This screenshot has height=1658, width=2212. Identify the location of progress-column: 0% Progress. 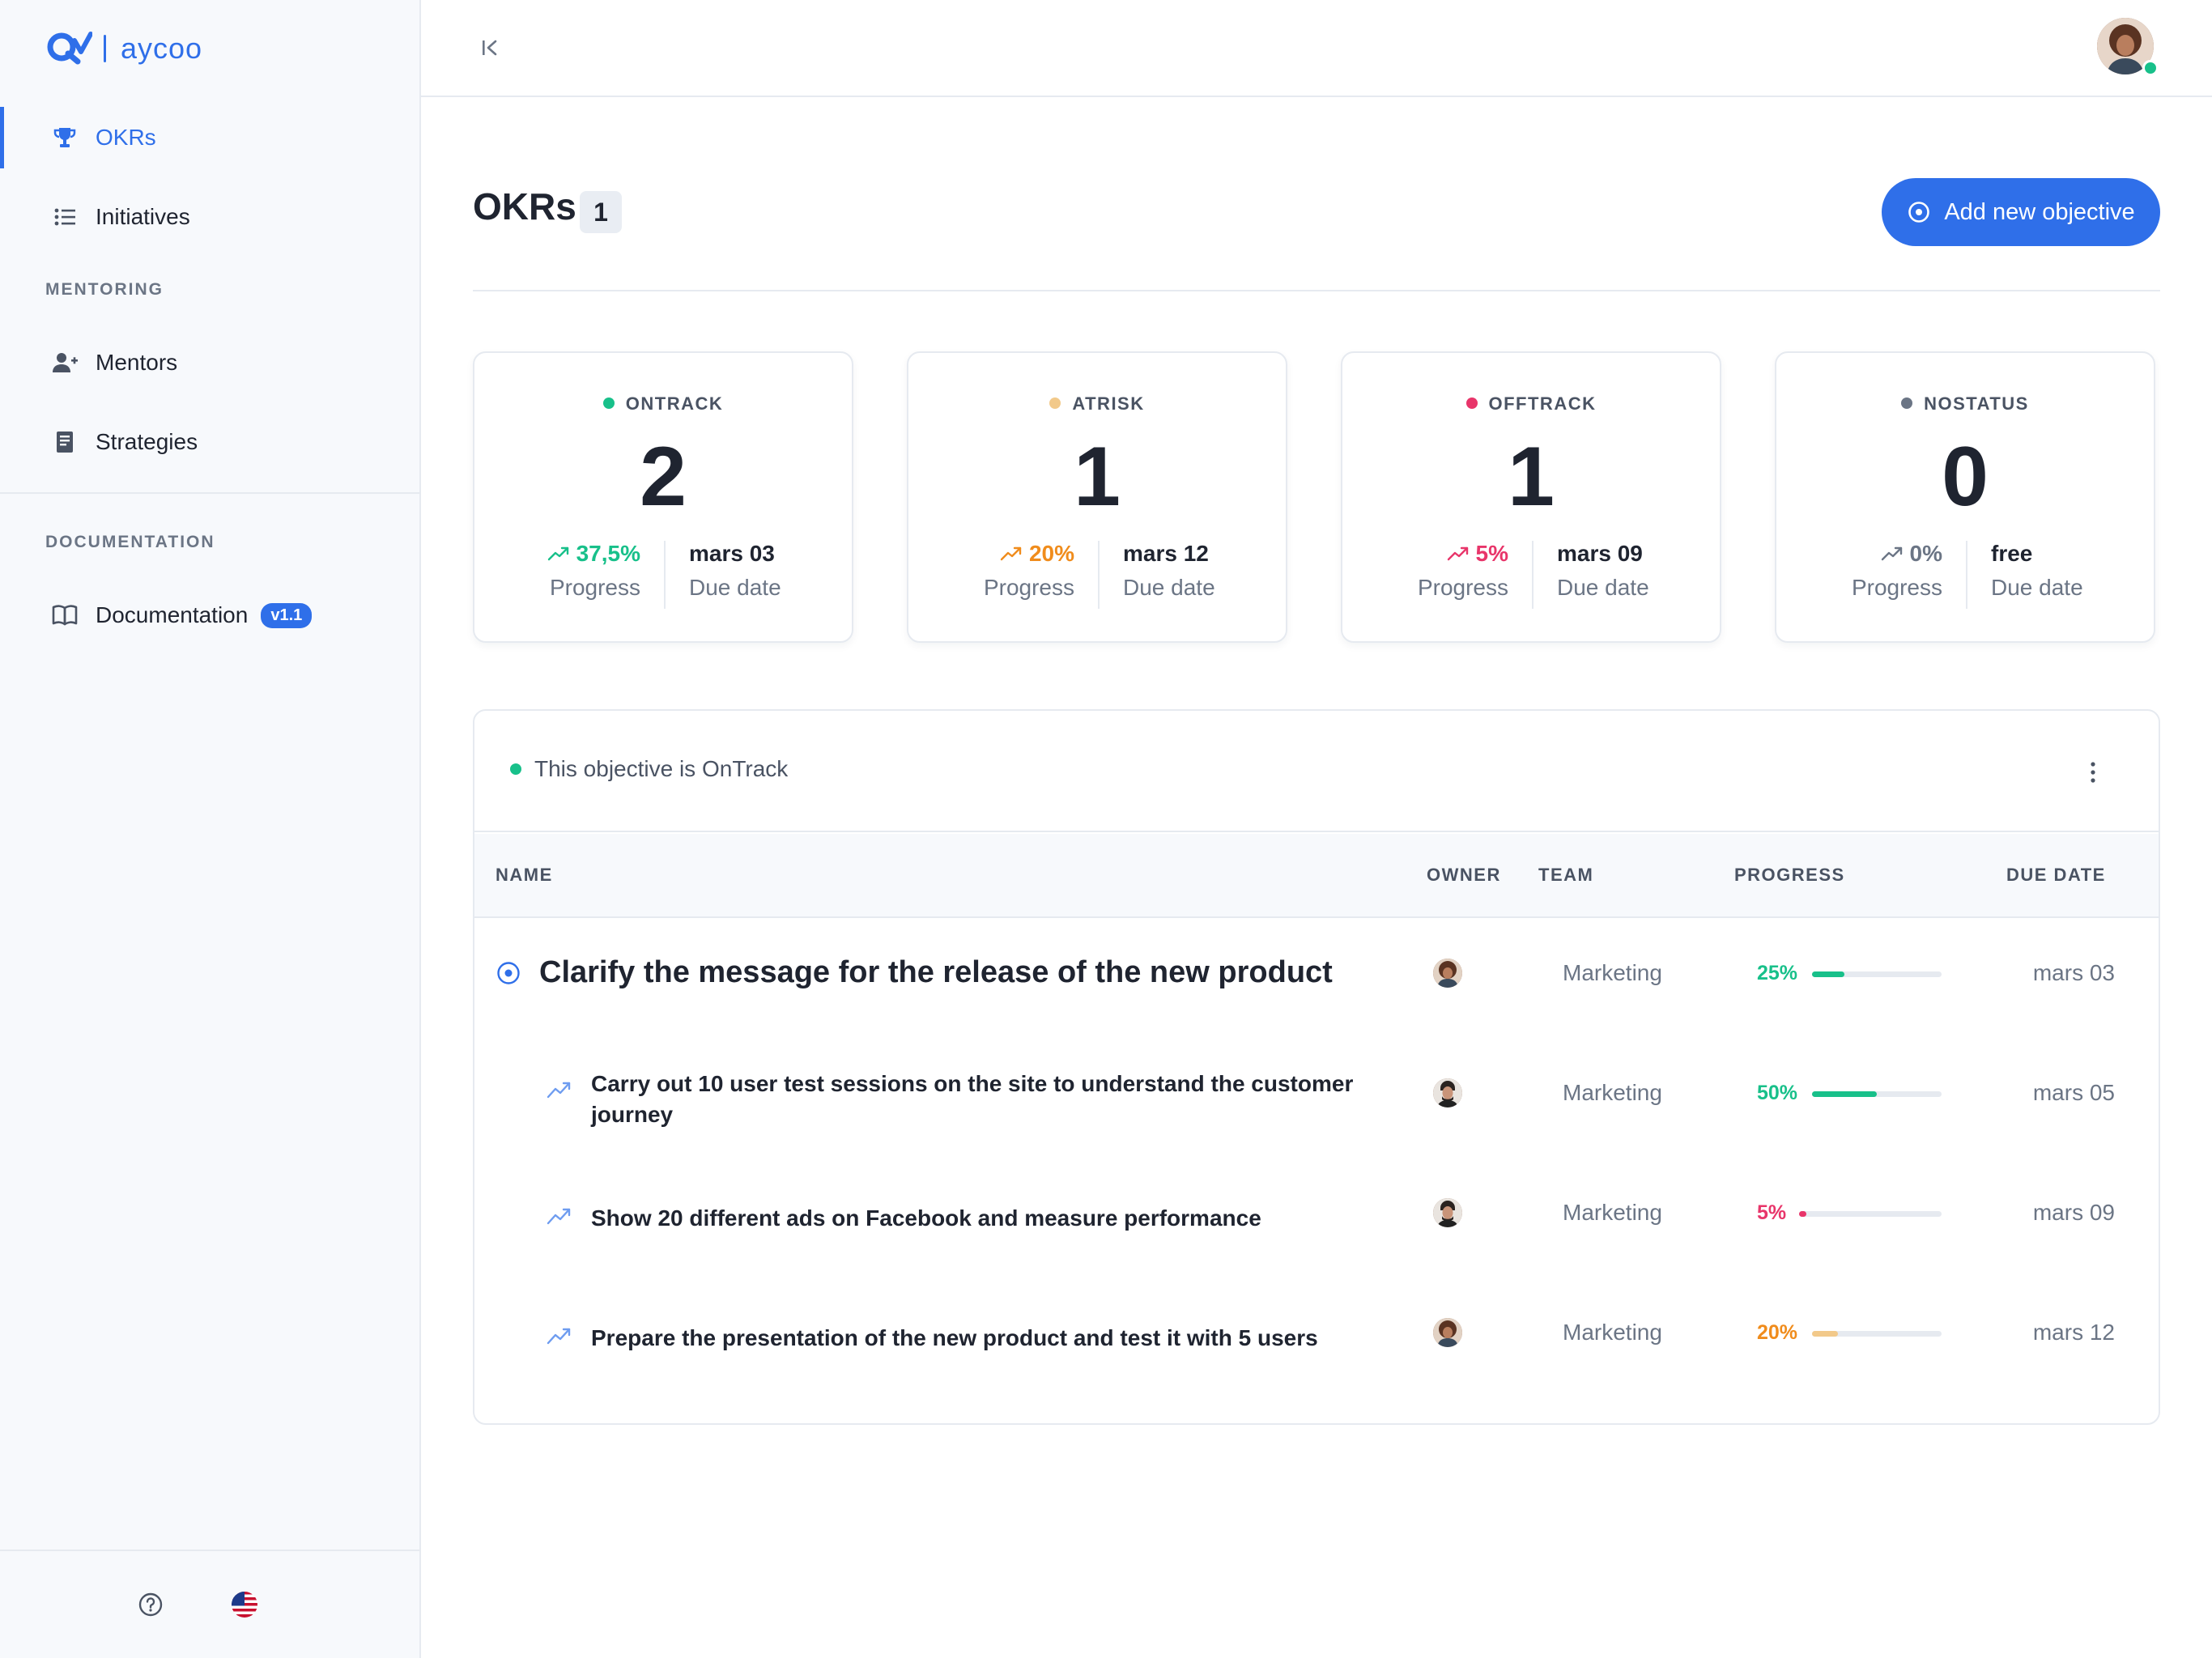
(1872, 571).